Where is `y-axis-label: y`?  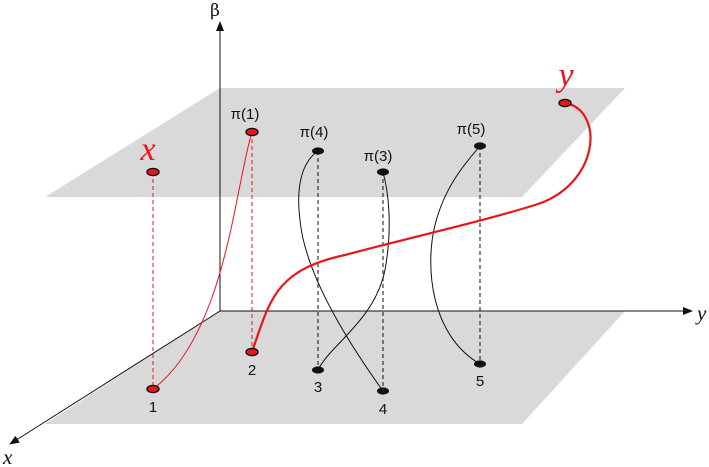 y-axis-label: y is located at coordinates (701, 313).